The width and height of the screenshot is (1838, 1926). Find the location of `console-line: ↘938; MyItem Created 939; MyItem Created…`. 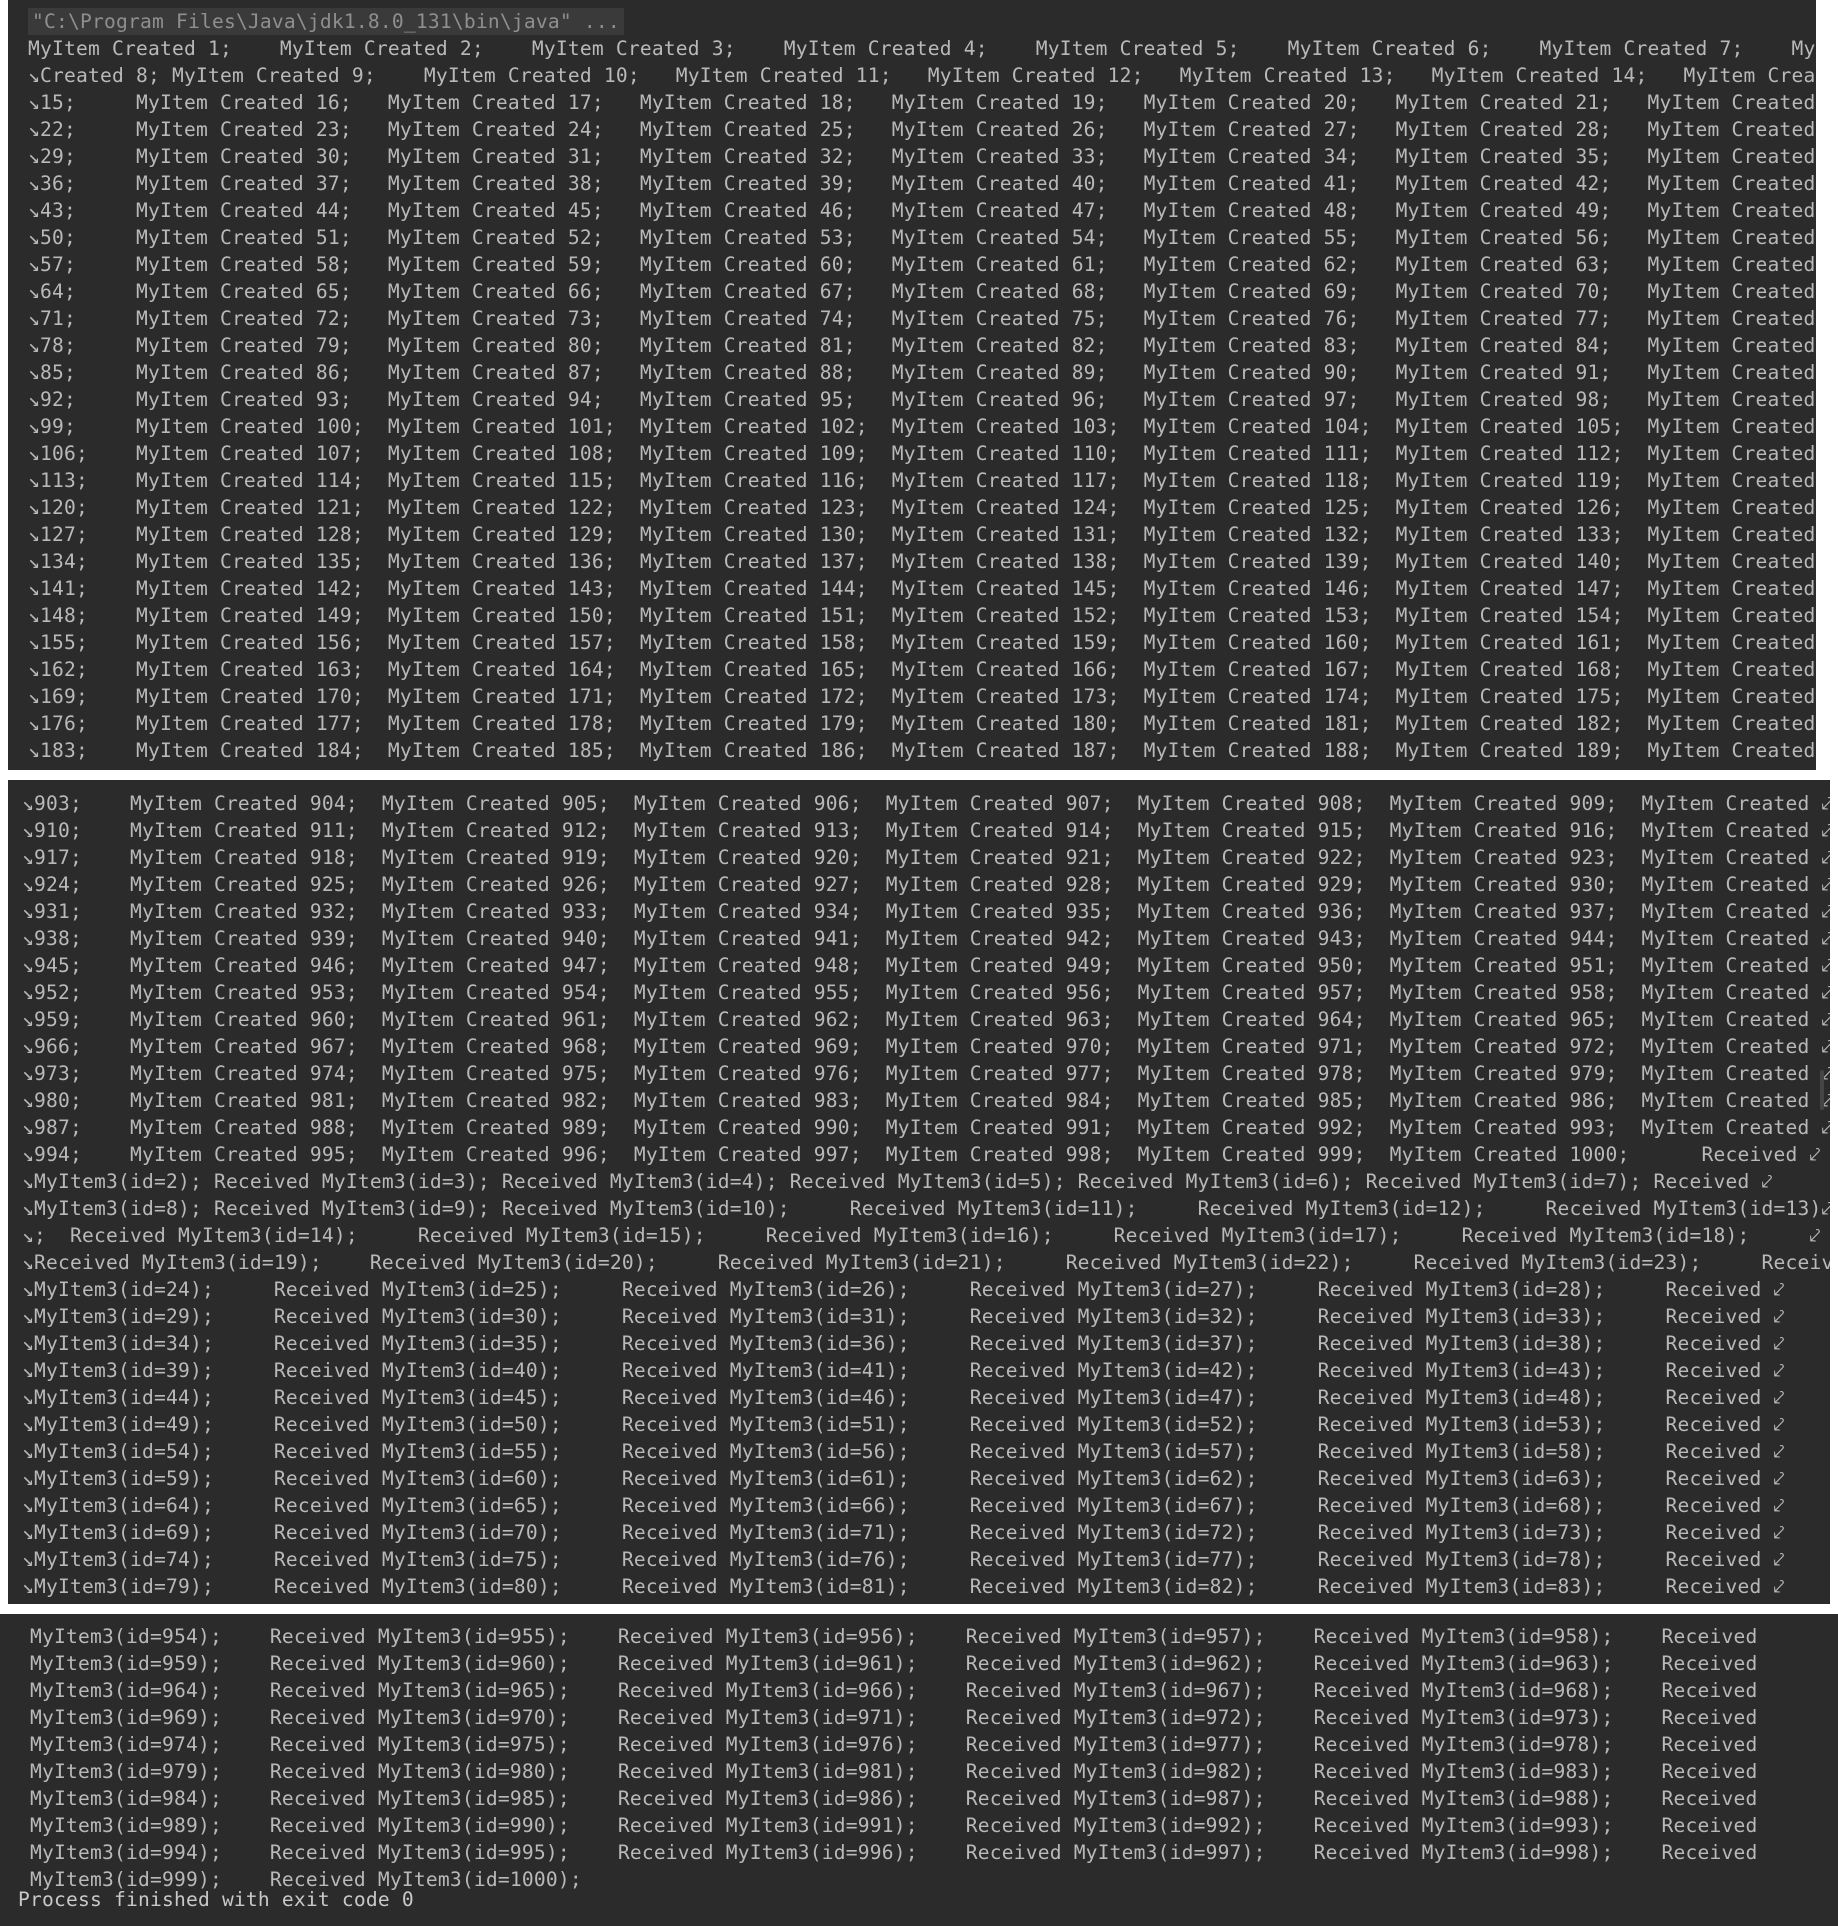

console-line: ↘938; MyItem Created 939; MyItem Created… is located at coordinates (926, 938).